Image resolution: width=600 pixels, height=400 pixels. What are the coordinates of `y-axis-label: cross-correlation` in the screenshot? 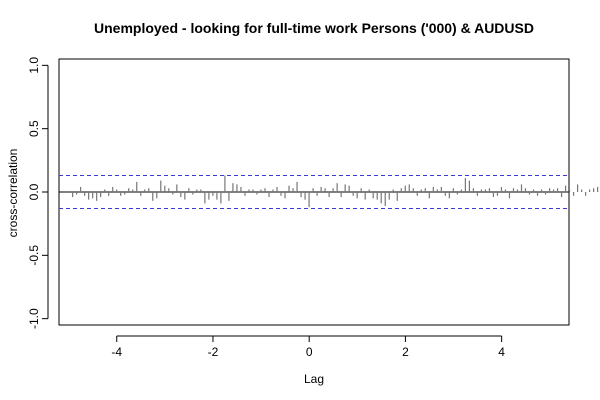 It's located at (13, 193).